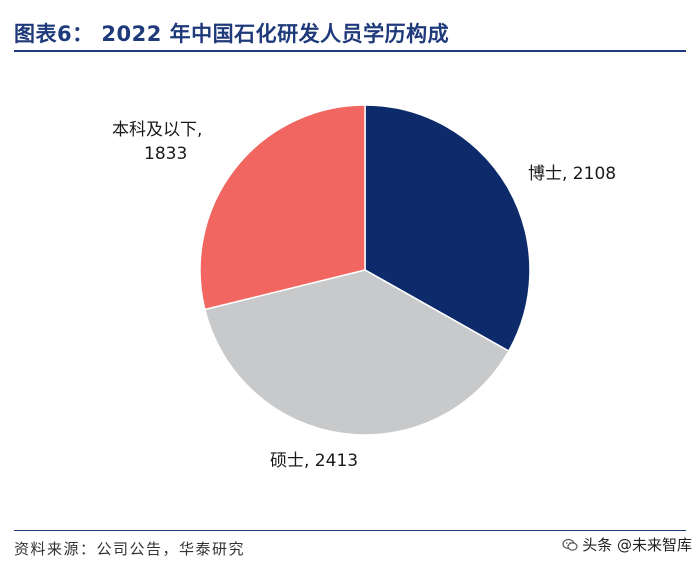 The width and height of the screenshot is (700, 570). I want to click on source-note: 资料来源：公司公告，华泰研究, so click(130, 549).